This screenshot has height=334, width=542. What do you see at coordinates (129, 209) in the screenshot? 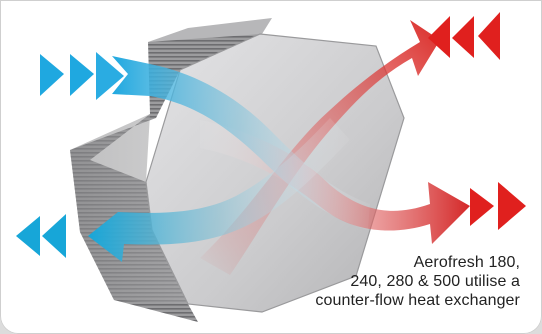
I see `exchanger-side-shade` at bounding box center [129, 209].